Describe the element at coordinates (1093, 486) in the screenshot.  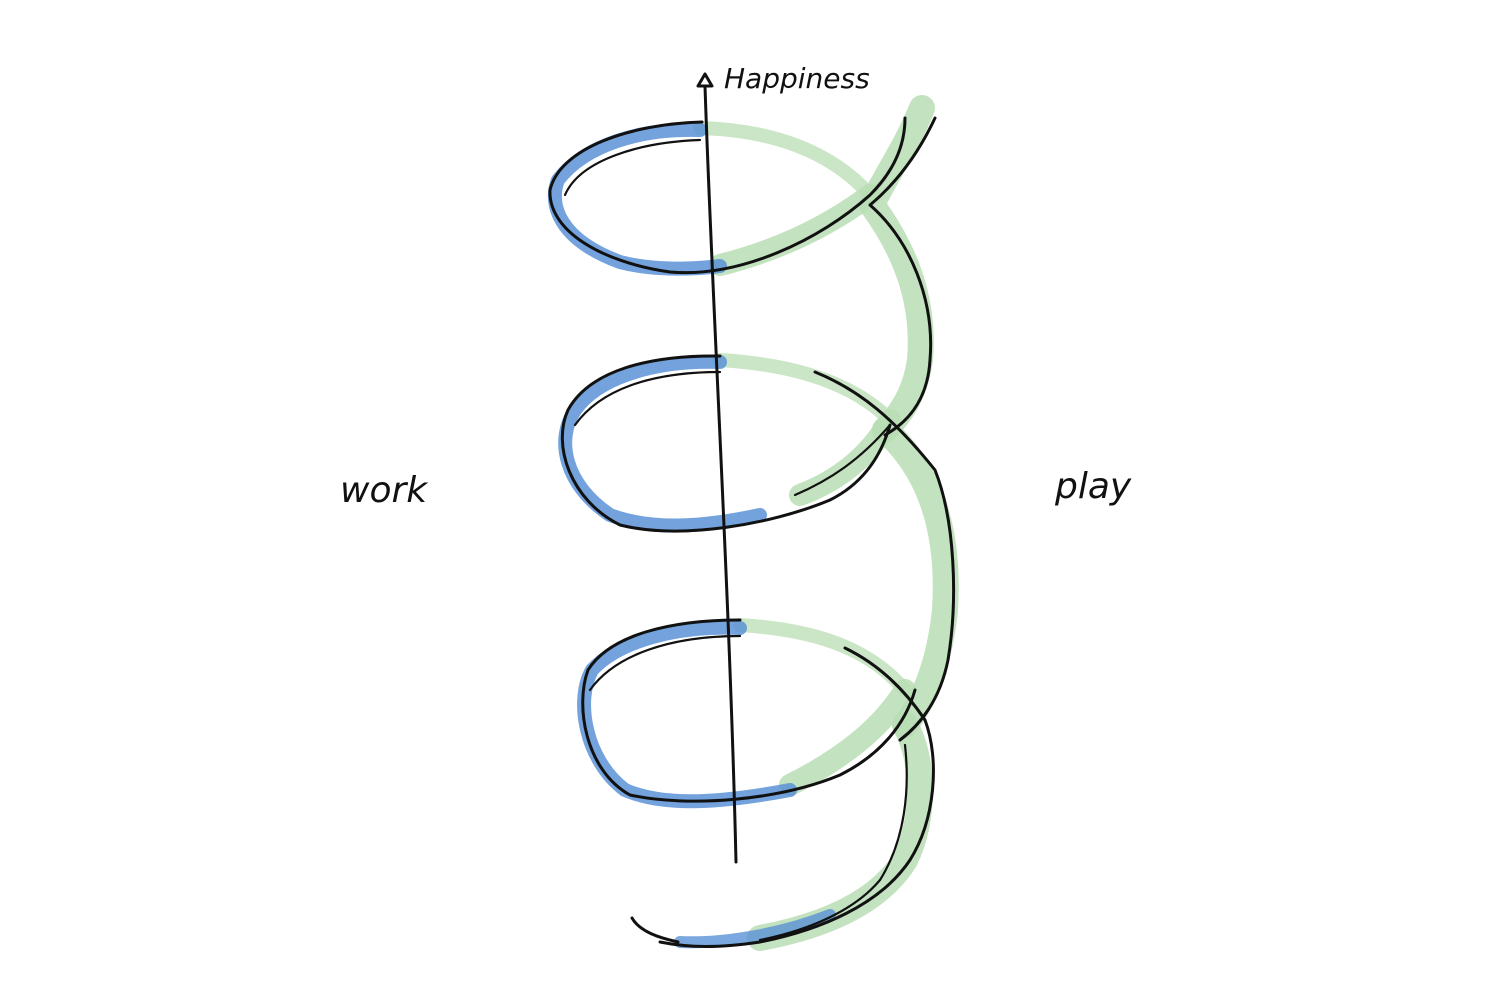
I see `play-label: play` at that location.